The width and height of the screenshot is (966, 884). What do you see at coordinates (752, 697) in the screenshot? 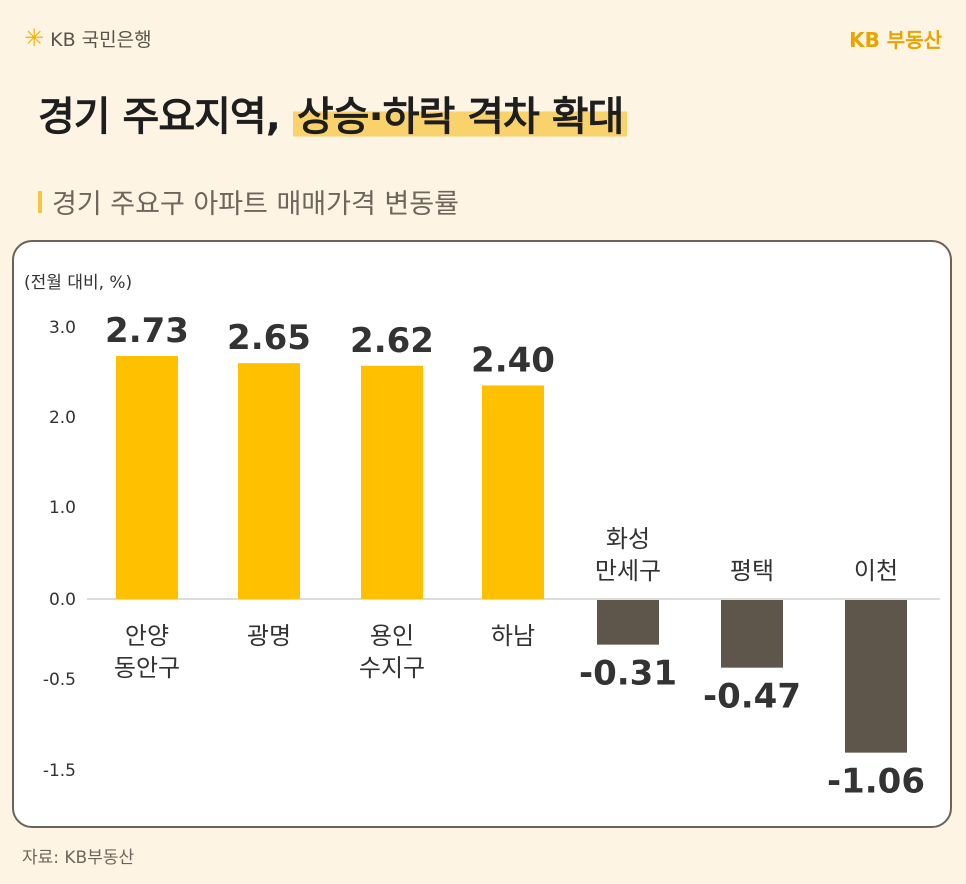
I see `value-label: -0.47` at bounding box center [752, 697].